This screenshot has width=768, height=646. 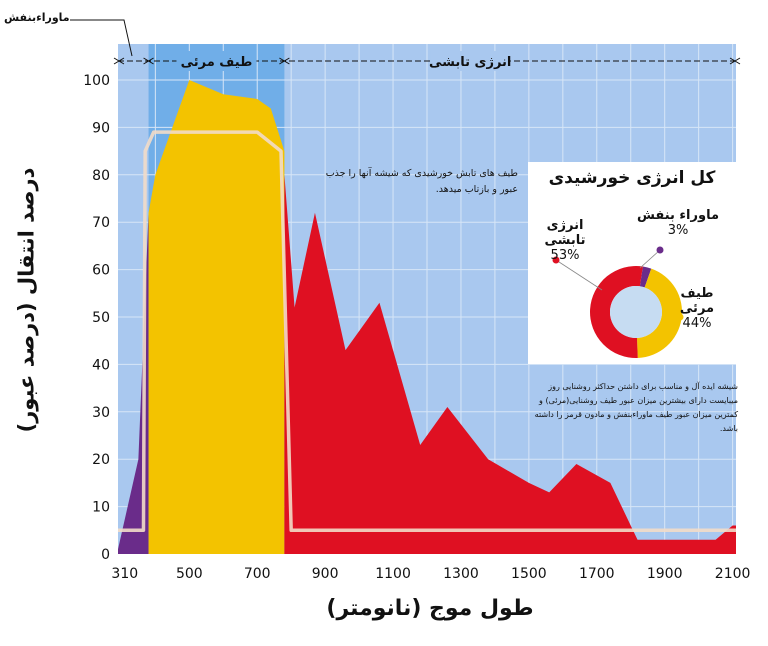 What do you see at coordinates (257, 574) in the screenshot?
I see `x-tick-label: 700` at bounding box center [257, 574].